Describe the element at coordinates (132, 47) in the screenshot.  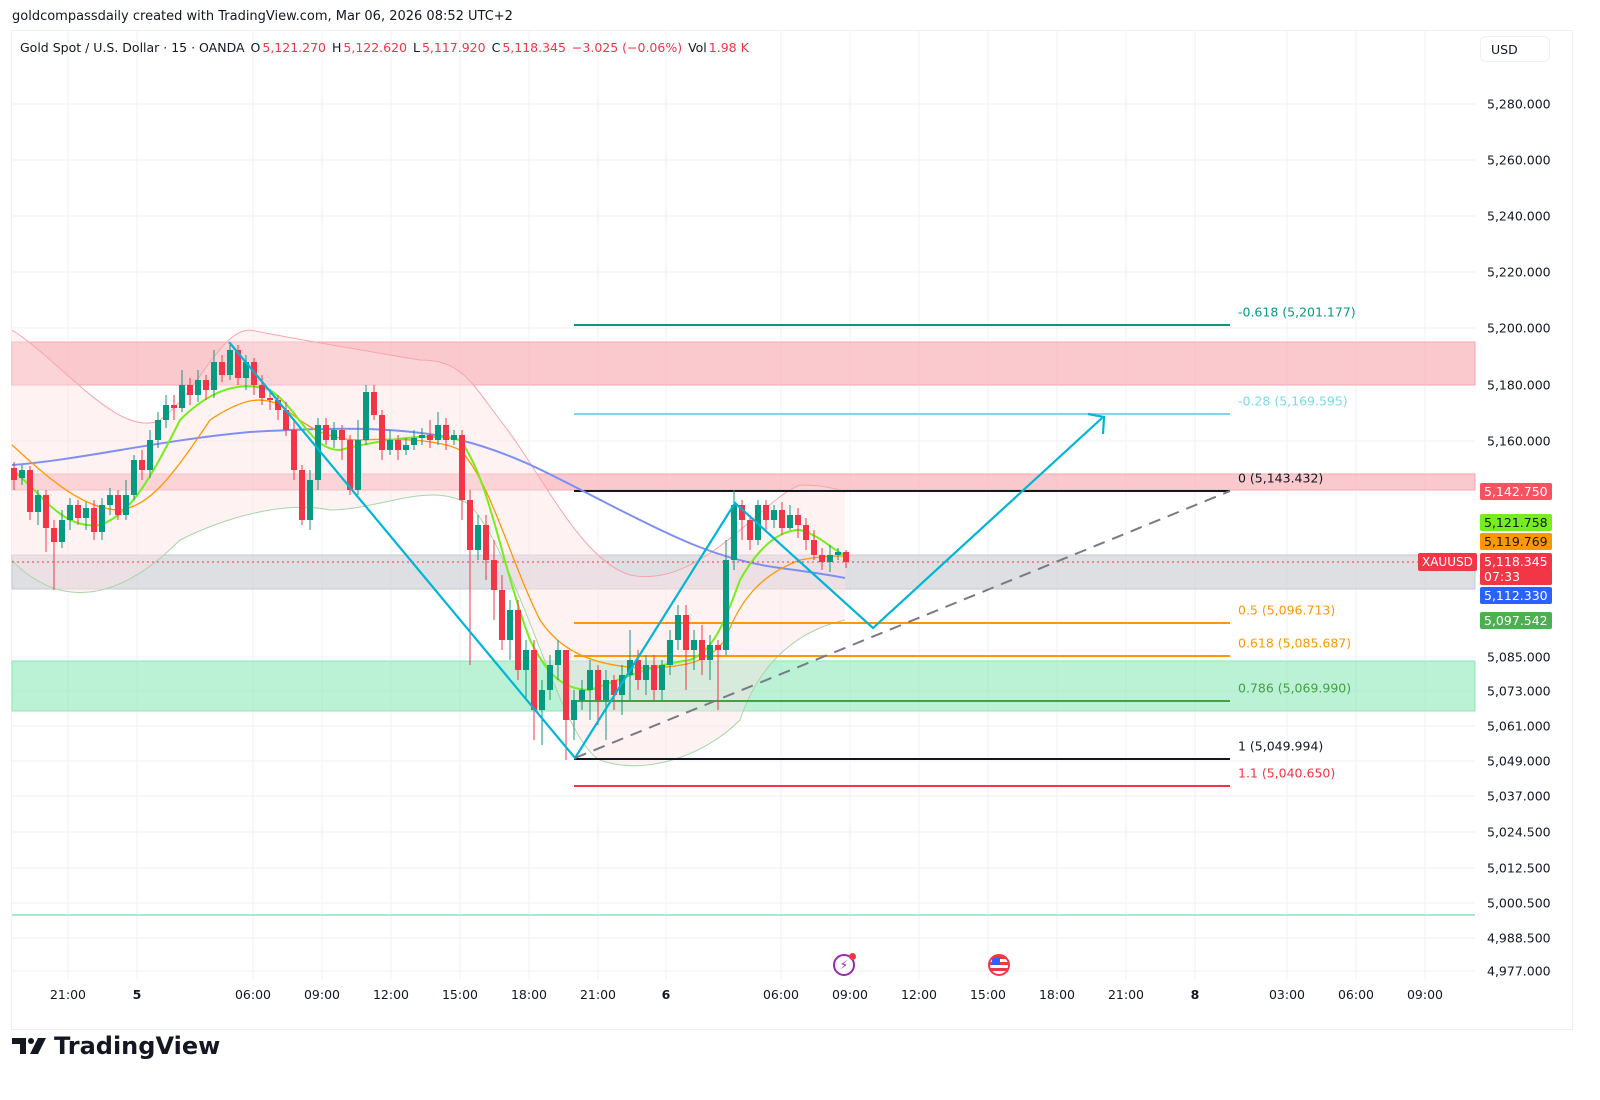
I see `symbol-title: Gold Spot / U.S. Dollar · 15 · OANDA` at that location.